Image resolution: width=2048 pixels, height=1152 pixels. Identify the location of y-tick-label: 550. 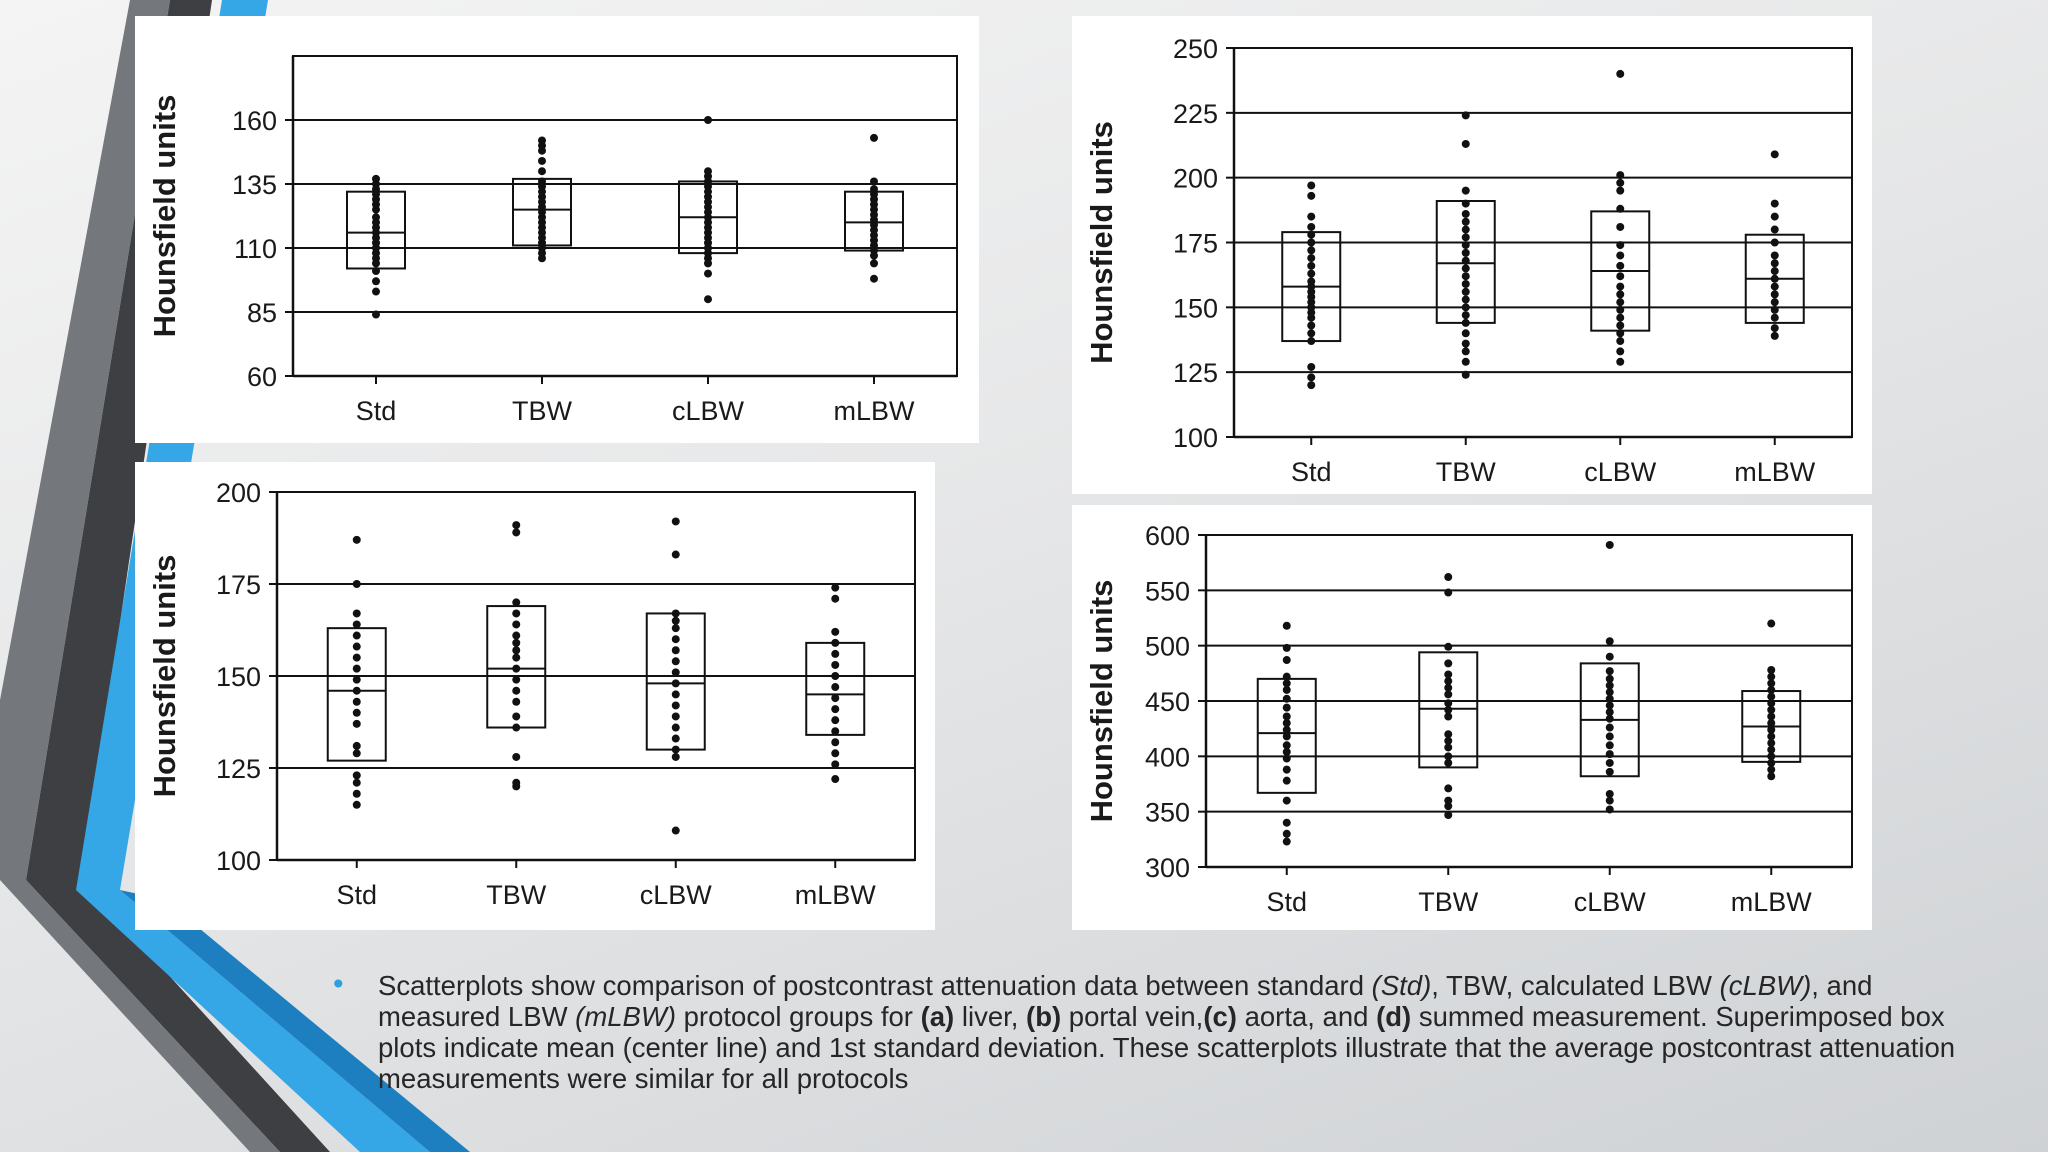
(1167, 591).